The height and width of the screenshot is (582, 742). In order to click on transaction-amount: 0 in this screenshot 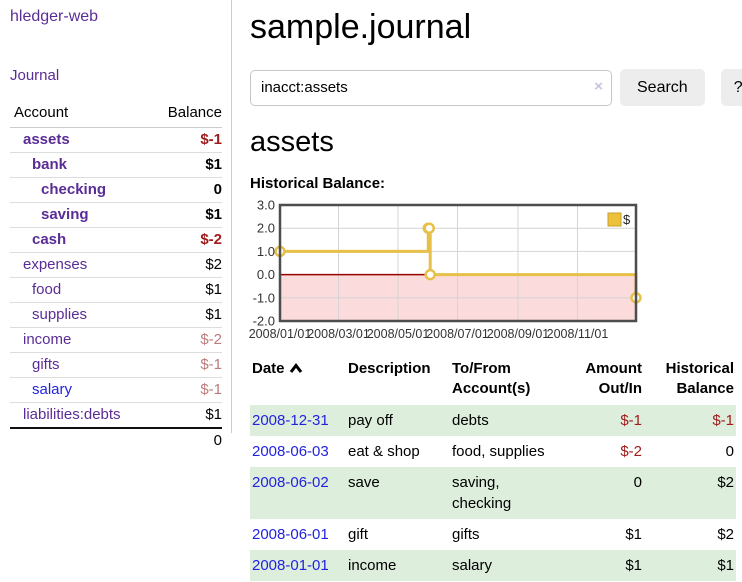, I will do `click(637, 482)`.